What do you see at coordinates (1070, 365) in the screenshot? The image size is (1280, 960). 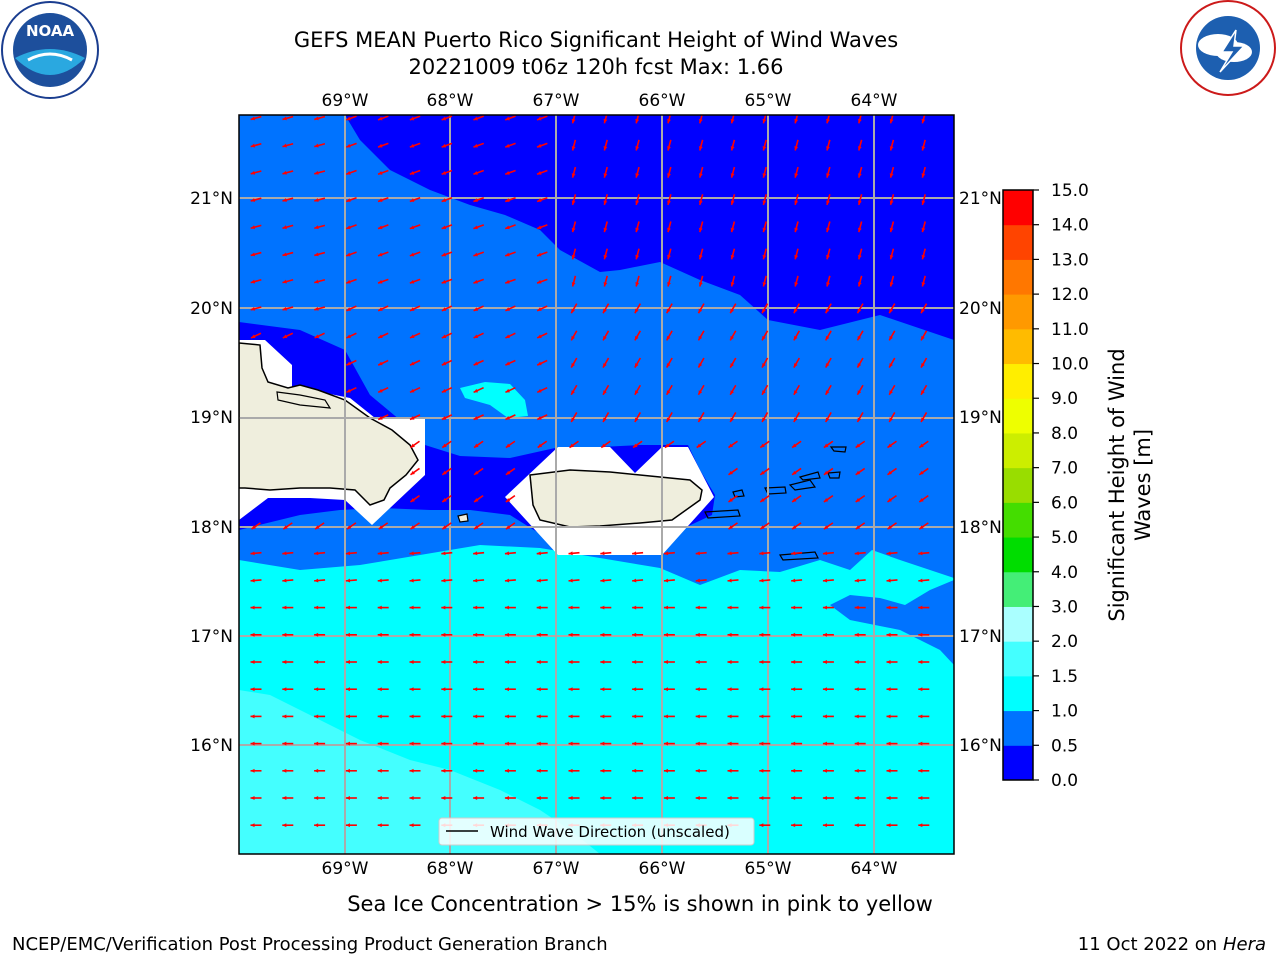 I see `colorbar-tick-label: 10.0` at bounding box center [1070, 365].